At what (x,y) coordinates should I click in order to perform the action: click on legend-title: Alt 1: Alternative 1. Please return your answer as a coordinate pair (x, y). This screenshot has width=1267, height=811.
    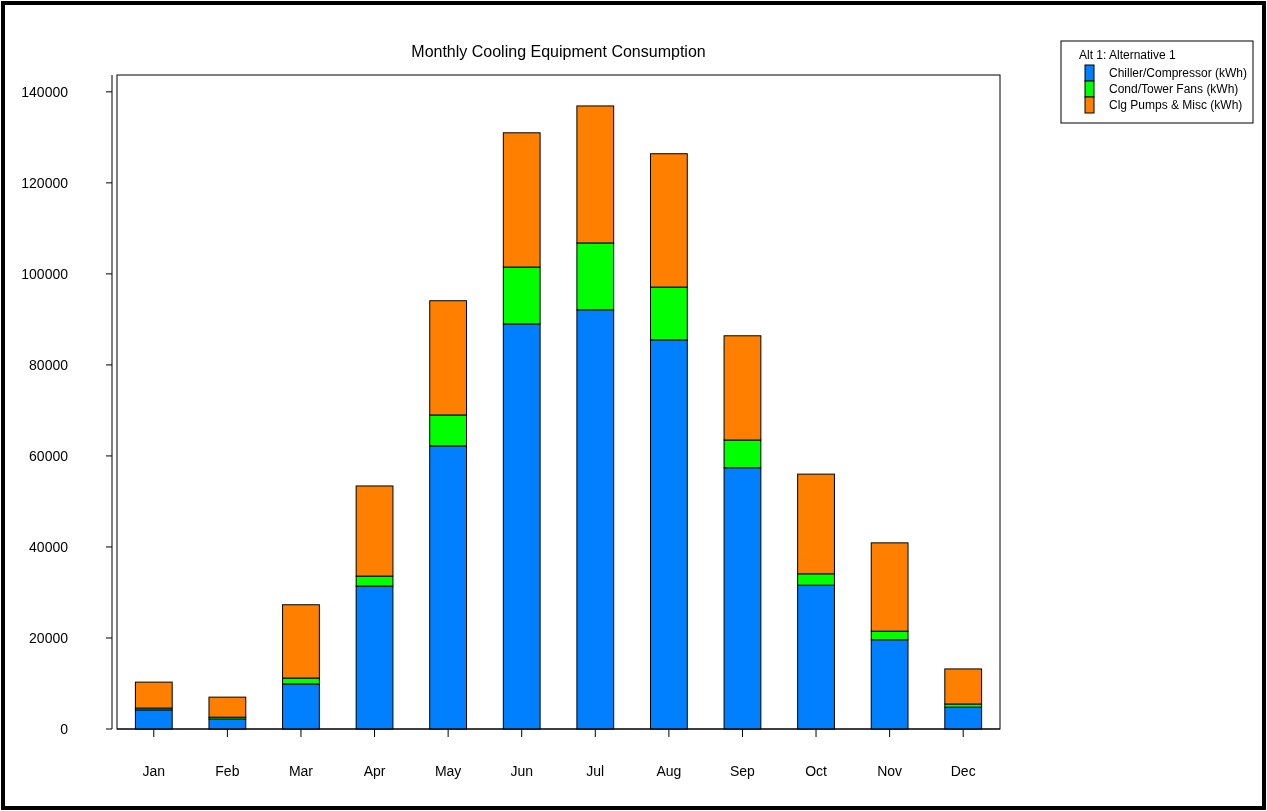
    Looking at the image, I should click on (1128, 55).